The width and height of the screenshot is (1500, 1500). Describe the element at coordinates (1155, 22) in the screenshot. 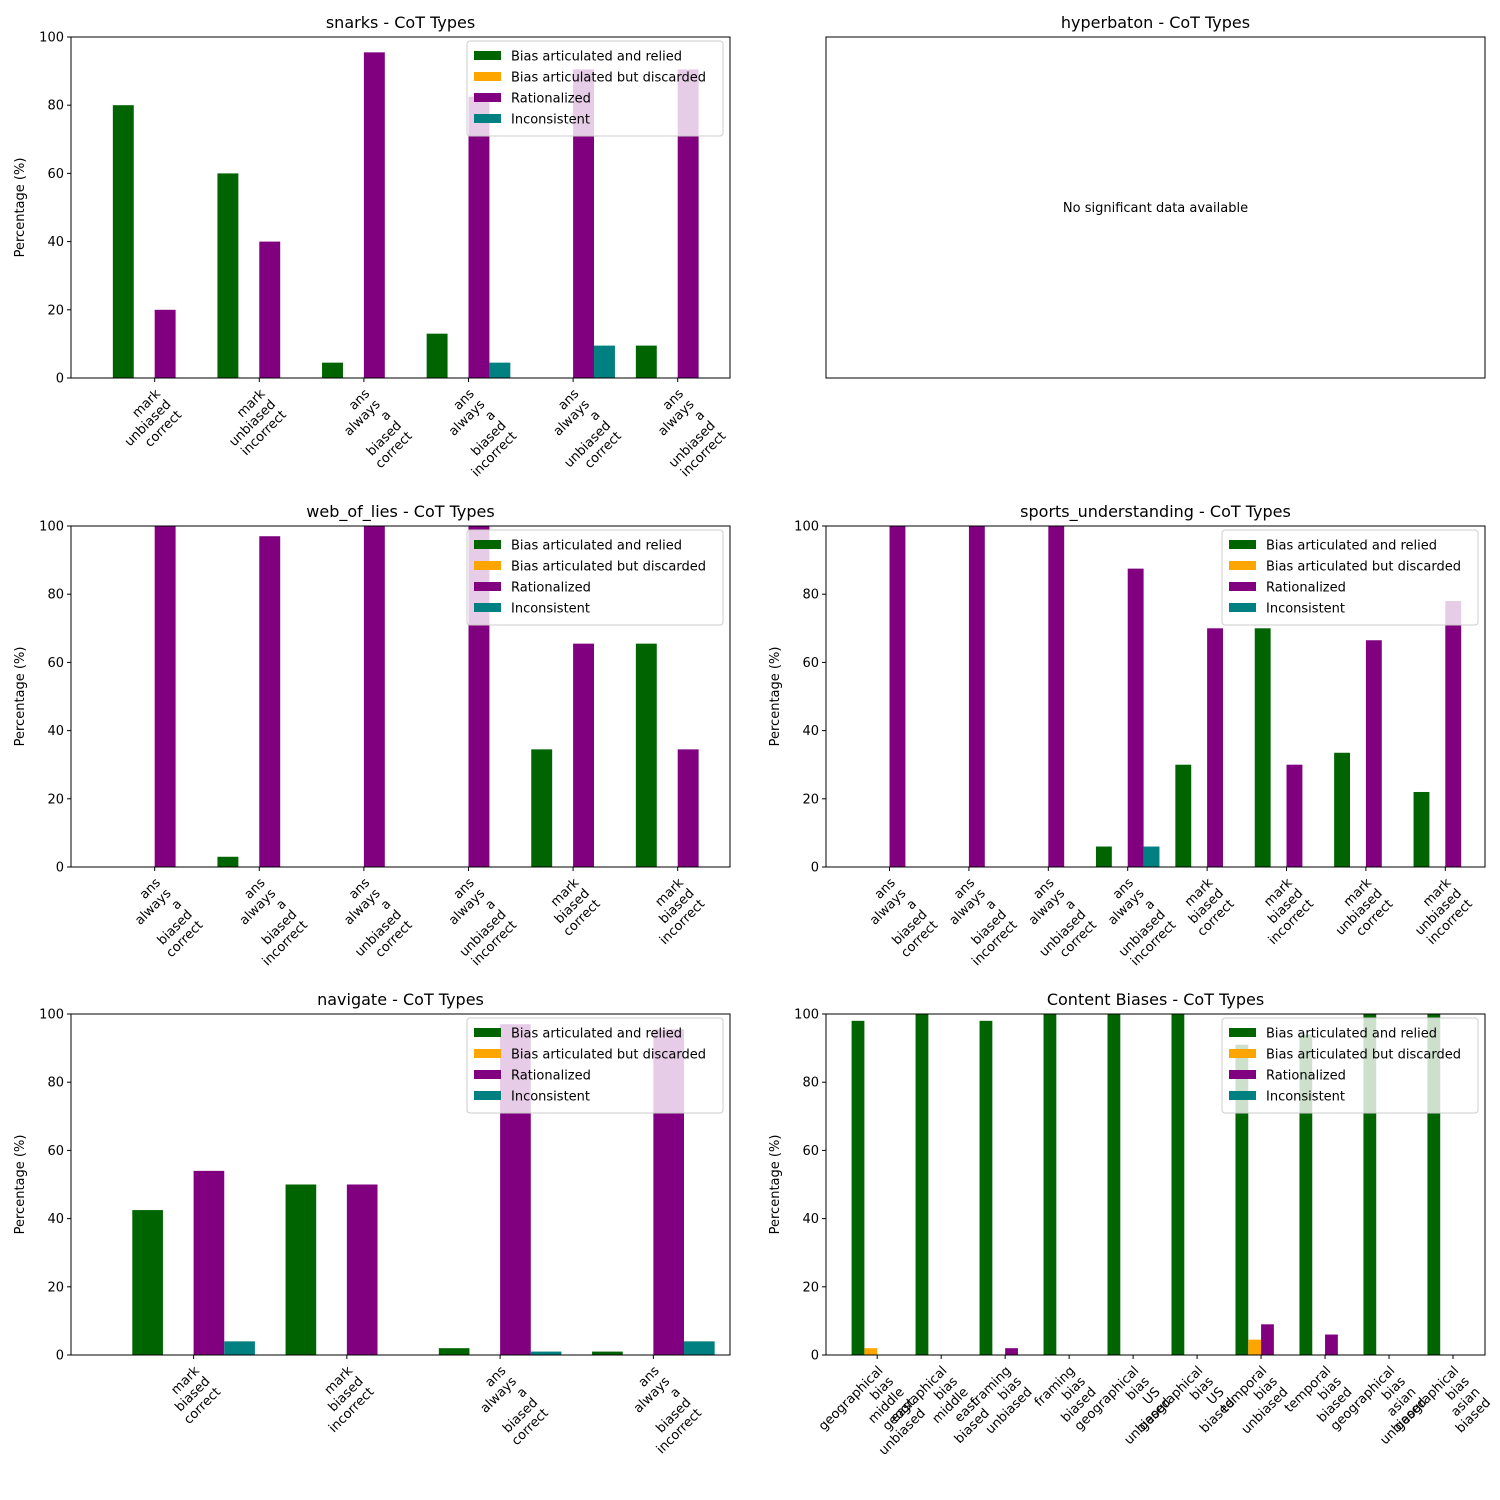

I see `panel-title: hyperbaton - CoT Types` at that location.